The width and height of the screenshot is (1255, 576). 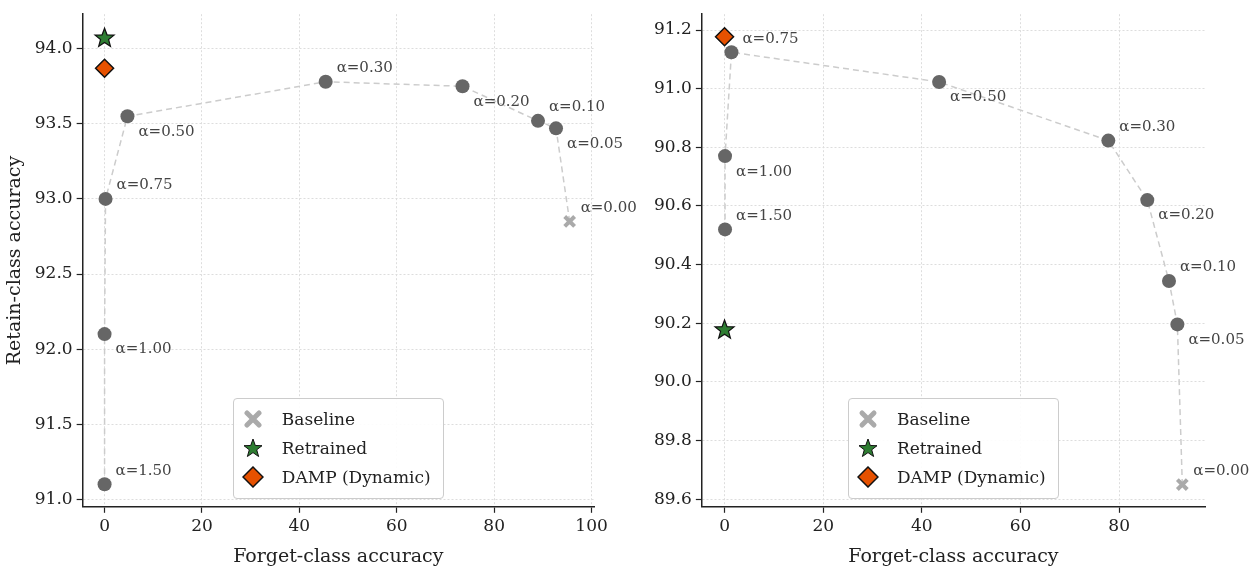 What do you see at coordinates (672, 28) in the screenshot?
I see `y-tick-label: 91.2` at bounding box center [672, 28].